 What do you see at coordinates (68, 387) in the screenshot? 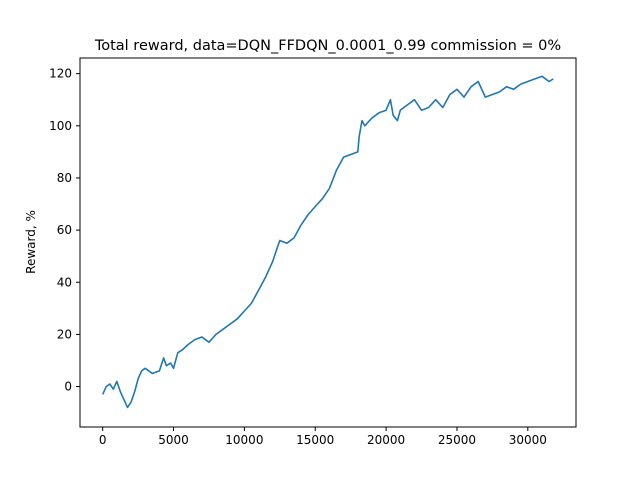
I see `y-tick-label: 0` at bounding box center [68, 387].